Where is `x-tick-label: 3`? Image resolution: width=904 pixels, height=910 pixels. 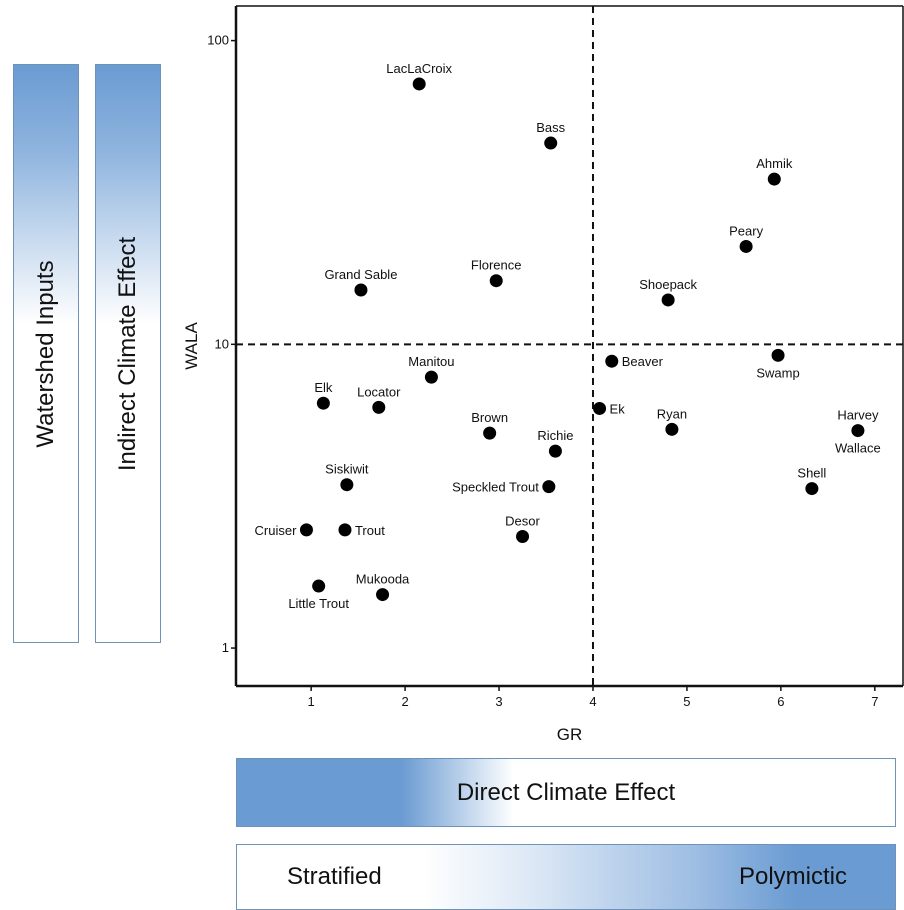 x-tick-label: 3 is located at coordinates (498, 701).